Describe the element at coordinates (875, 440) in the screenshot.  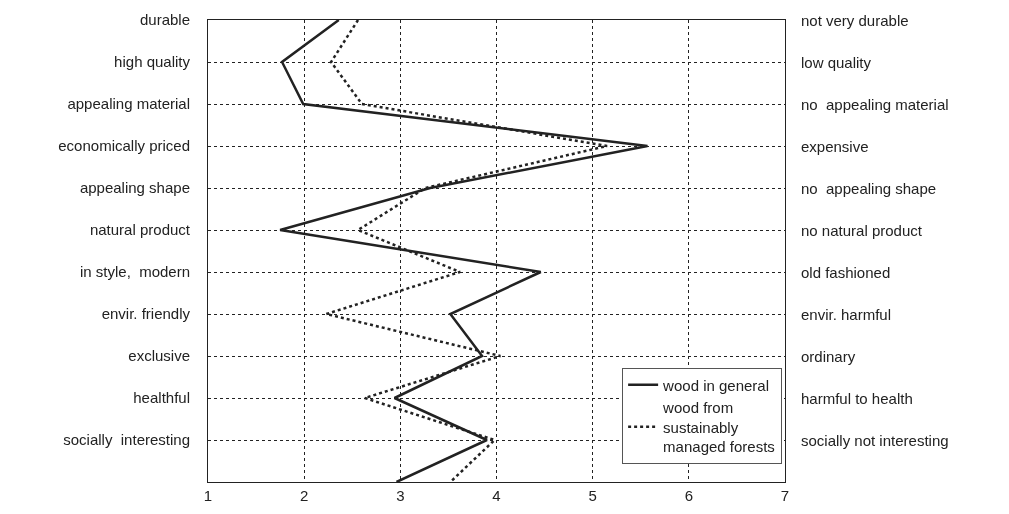
I see `y2-tick-label: socially not interesting` at that location.